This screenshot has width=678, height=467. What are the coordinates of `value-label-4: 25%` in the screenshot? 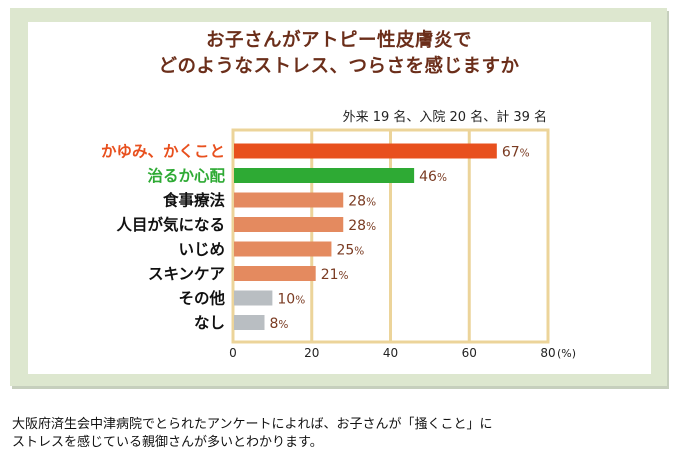 It's located at (350, 251).